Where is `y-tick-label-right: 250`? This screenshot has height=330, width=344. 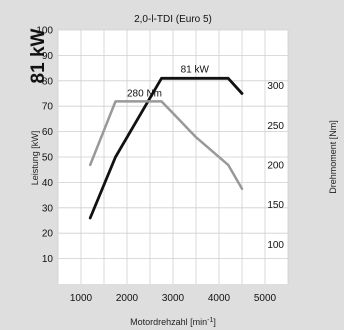
y-tick-label-right: 250 is located at coordinates (275, 126).